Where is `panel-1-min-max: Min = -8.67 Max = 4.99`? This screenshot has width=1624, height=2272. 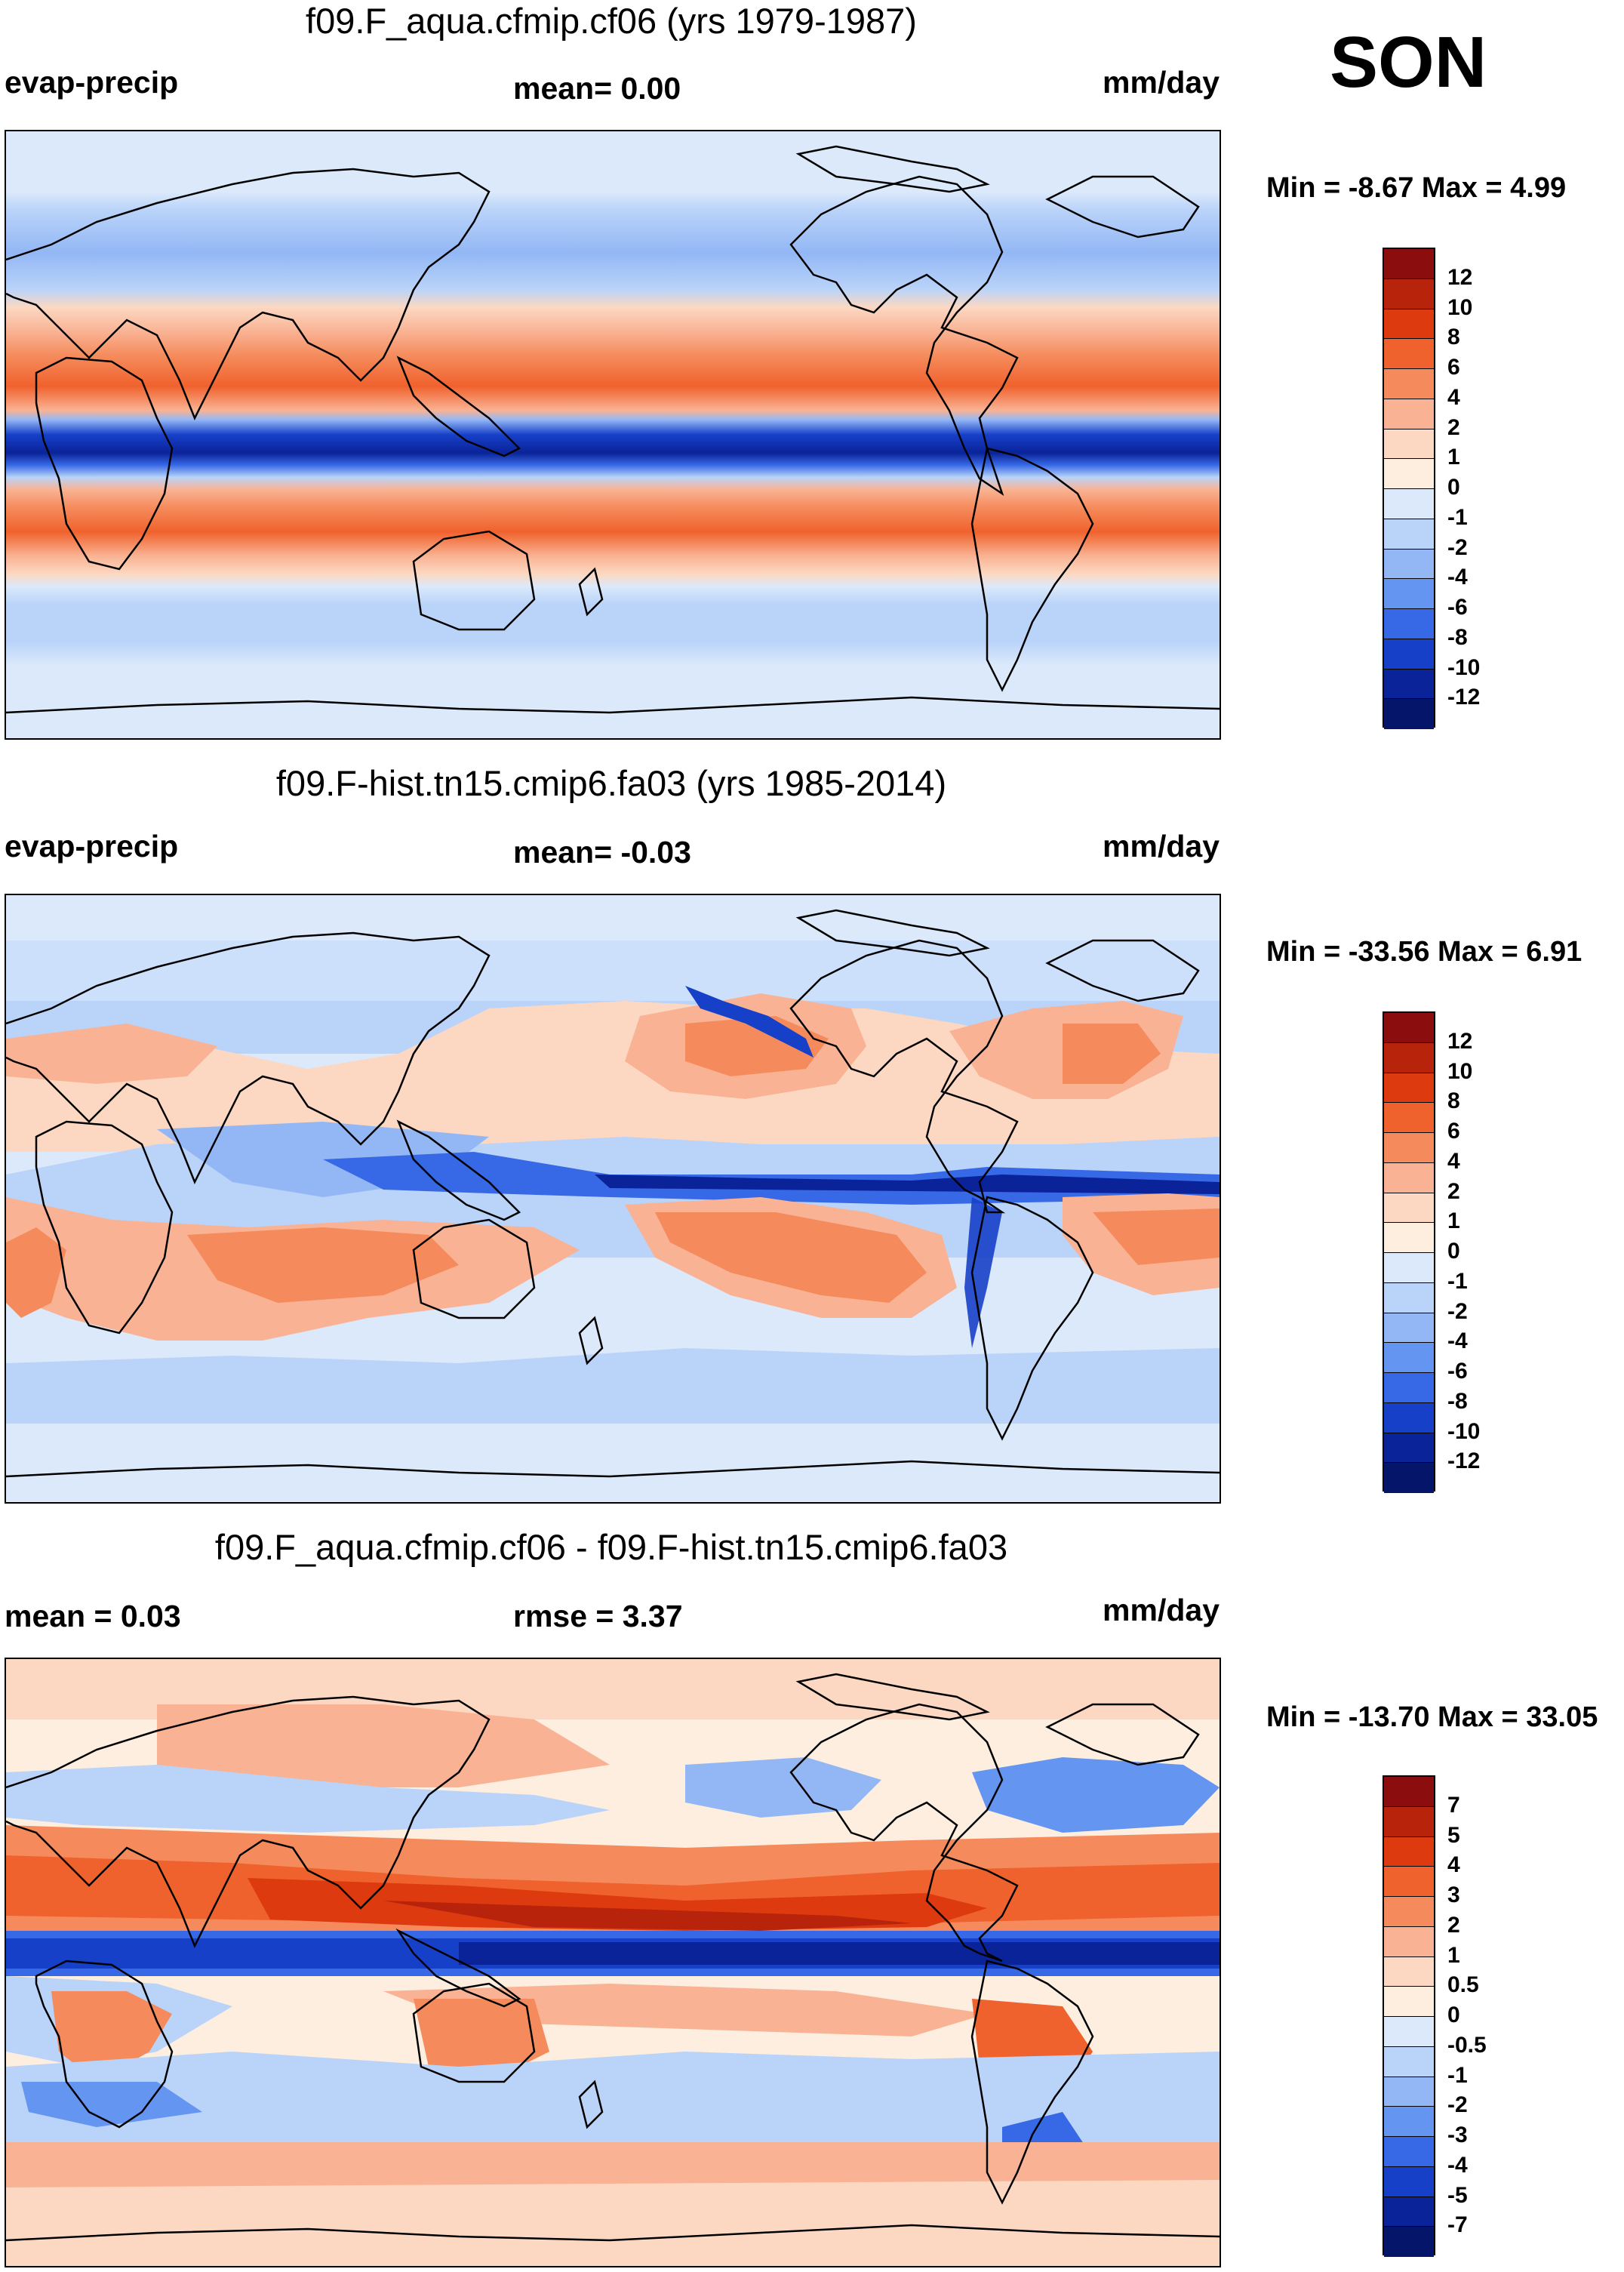 panel-1-min-max: Min = -8.67 Max = 4.99 is located at coordinates (1416, 188).